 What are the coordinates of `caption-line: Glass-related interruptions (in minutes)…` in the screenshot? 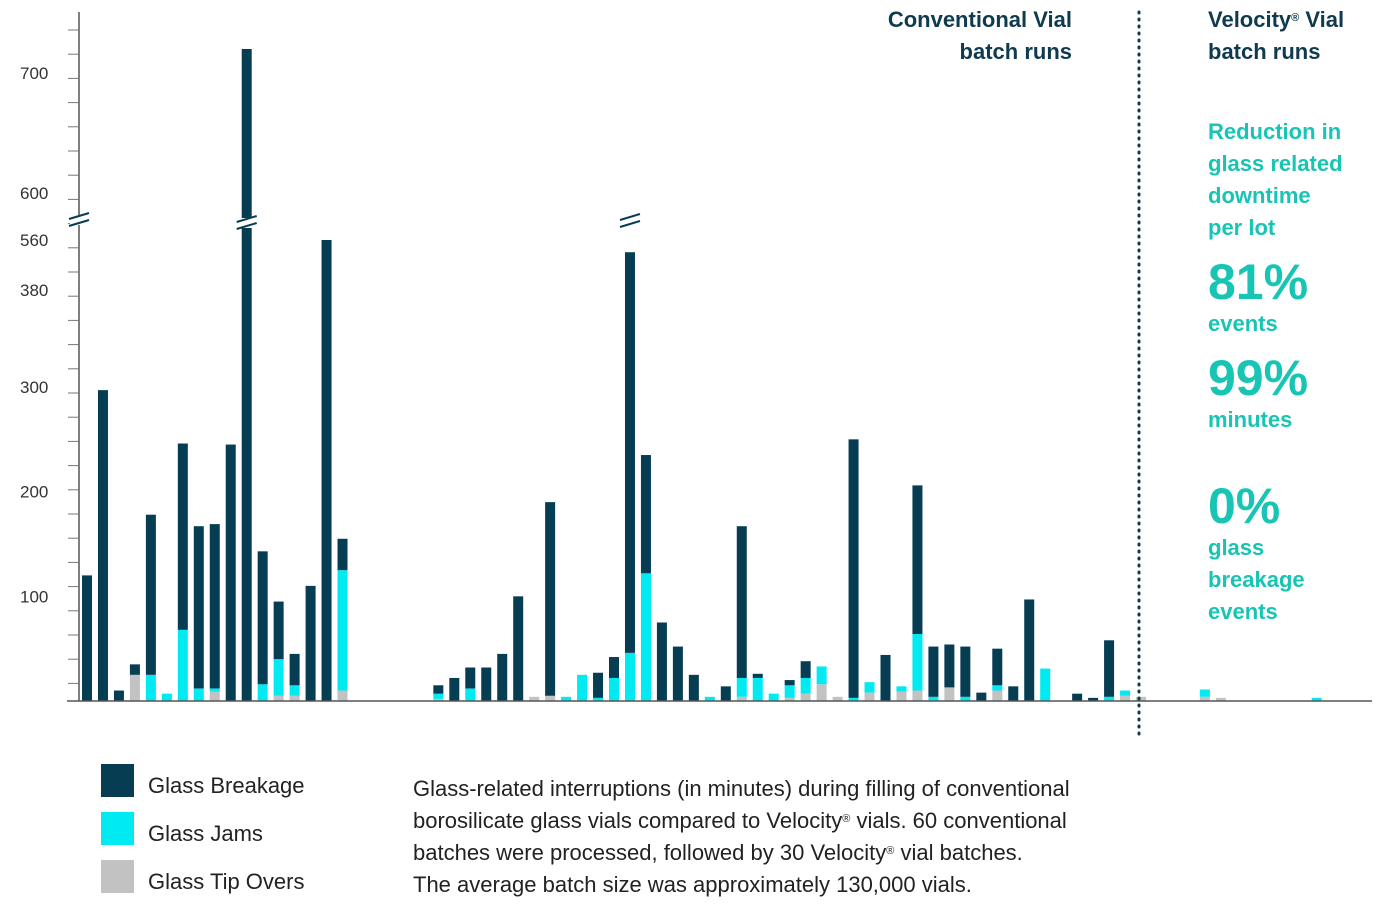 It's located at (741, 788).